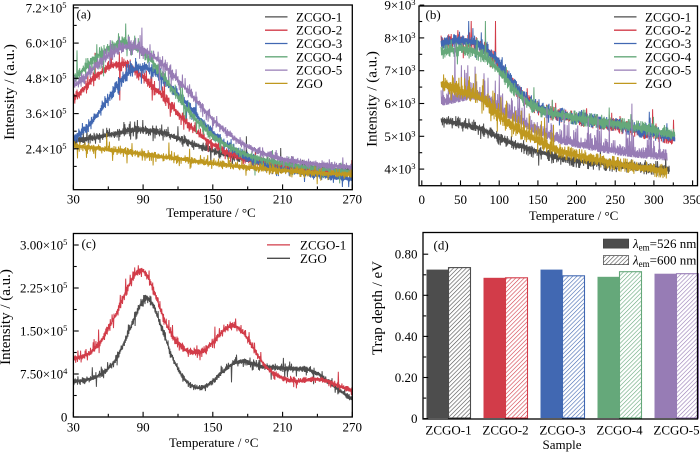 The height and width of the screenshot is (457, 700). What do you see at coordinates (406, 377) in the screenshot?
I see `svg-text: 0.20` at bounding box center [406, 377].